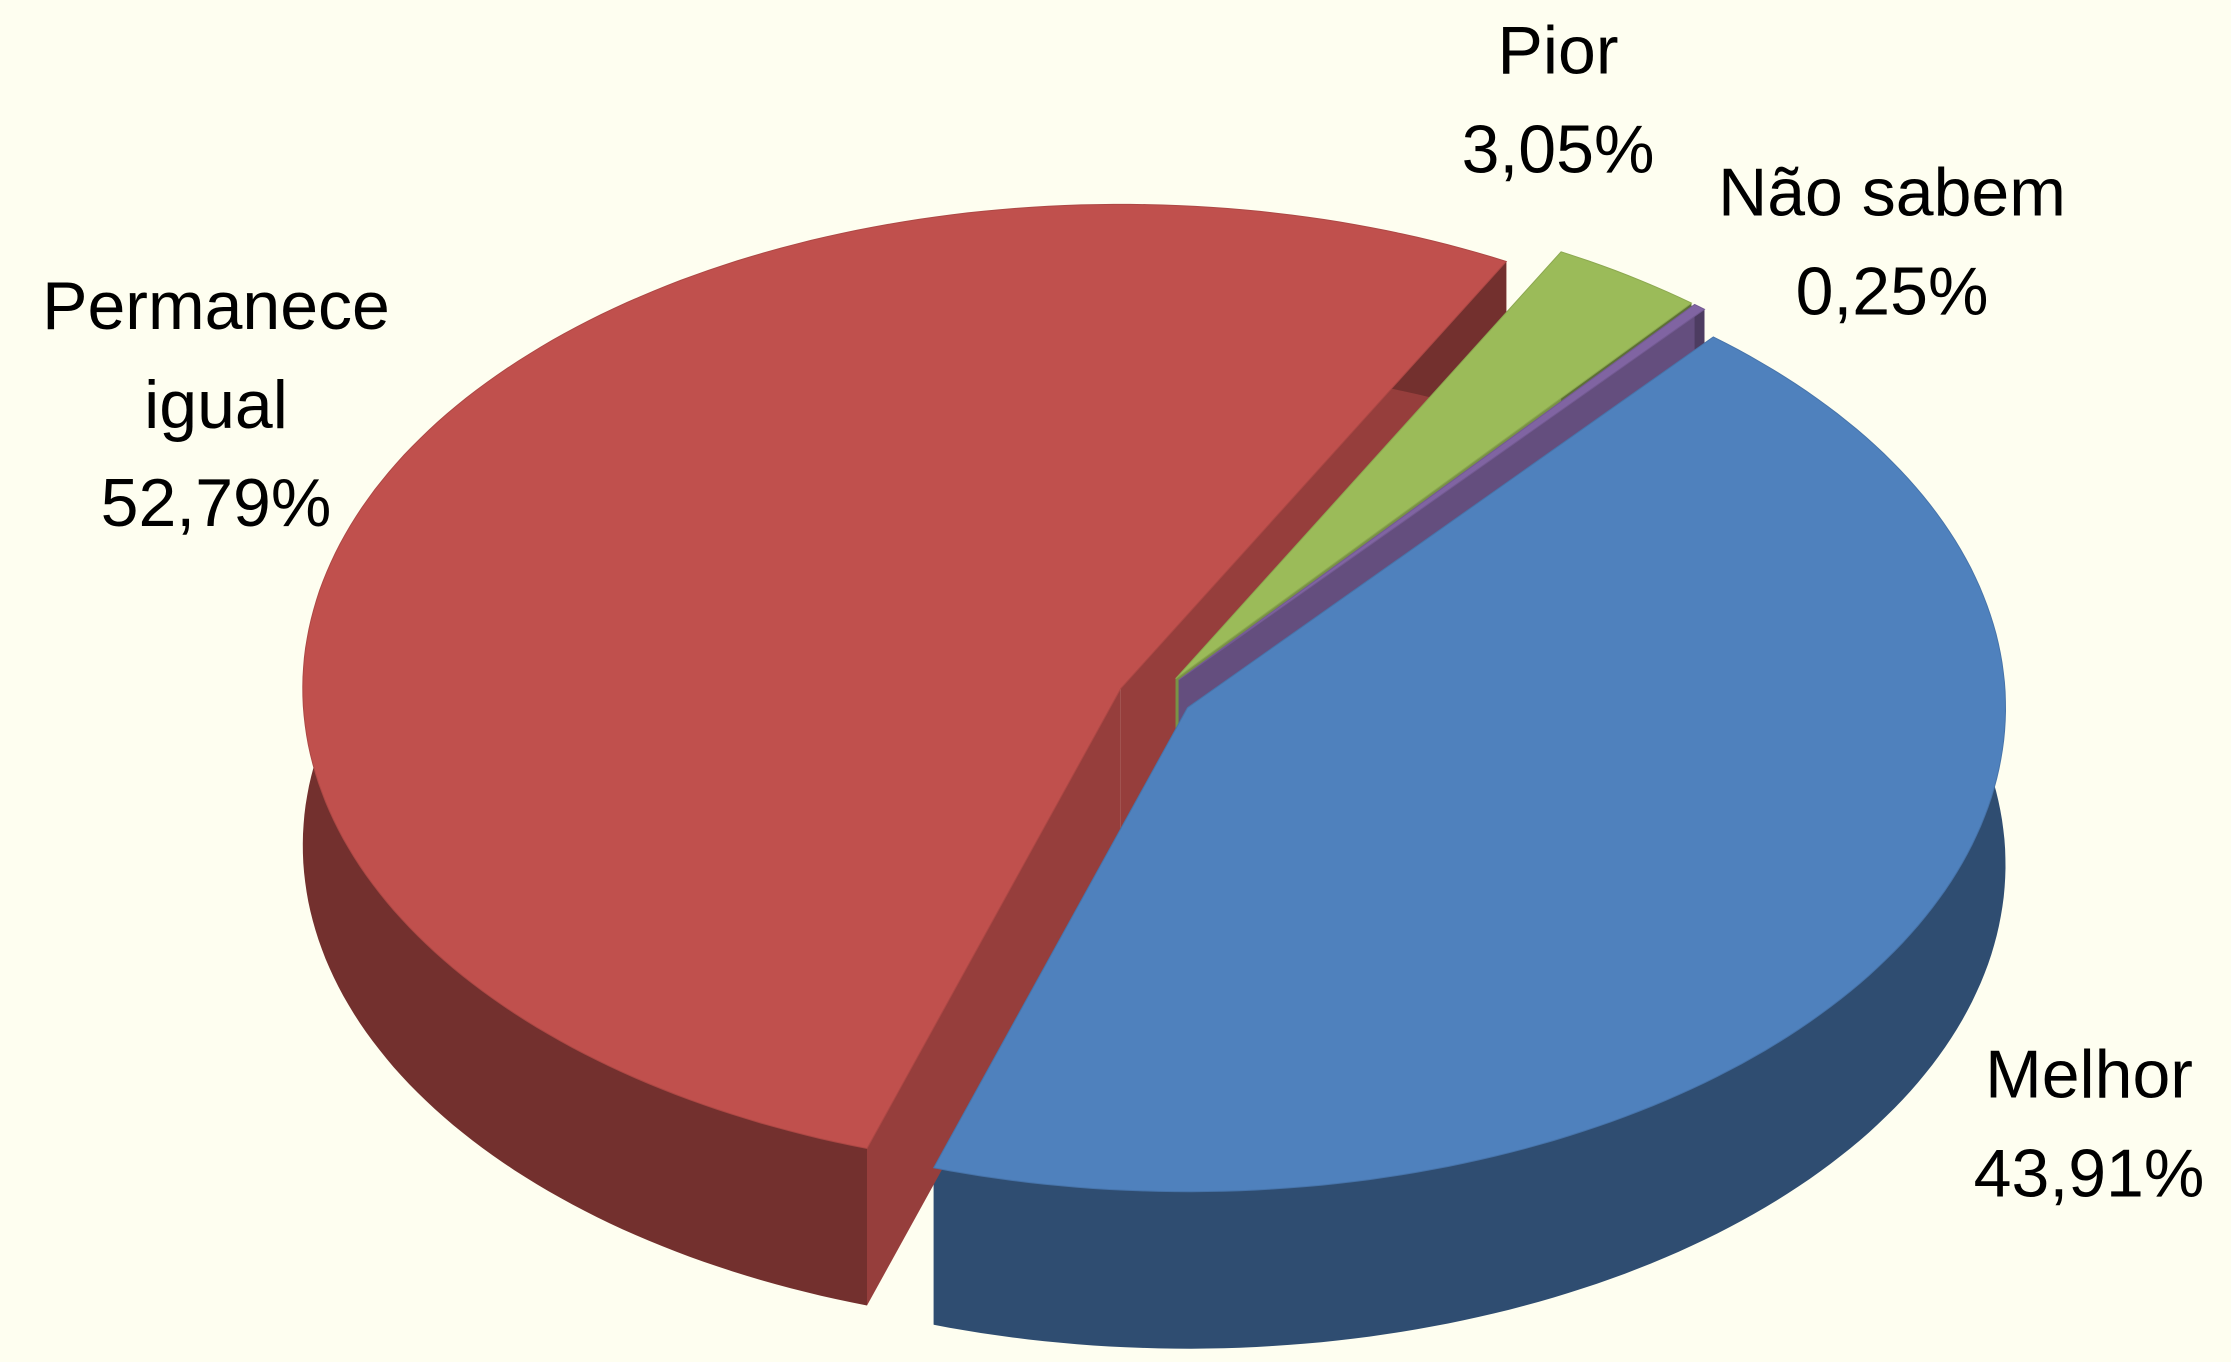 This screenshot has width=2231, height=1362. Describe the element at coordinates (994, 997) in the screenshot. I see `slice-cut-wall` at that location.